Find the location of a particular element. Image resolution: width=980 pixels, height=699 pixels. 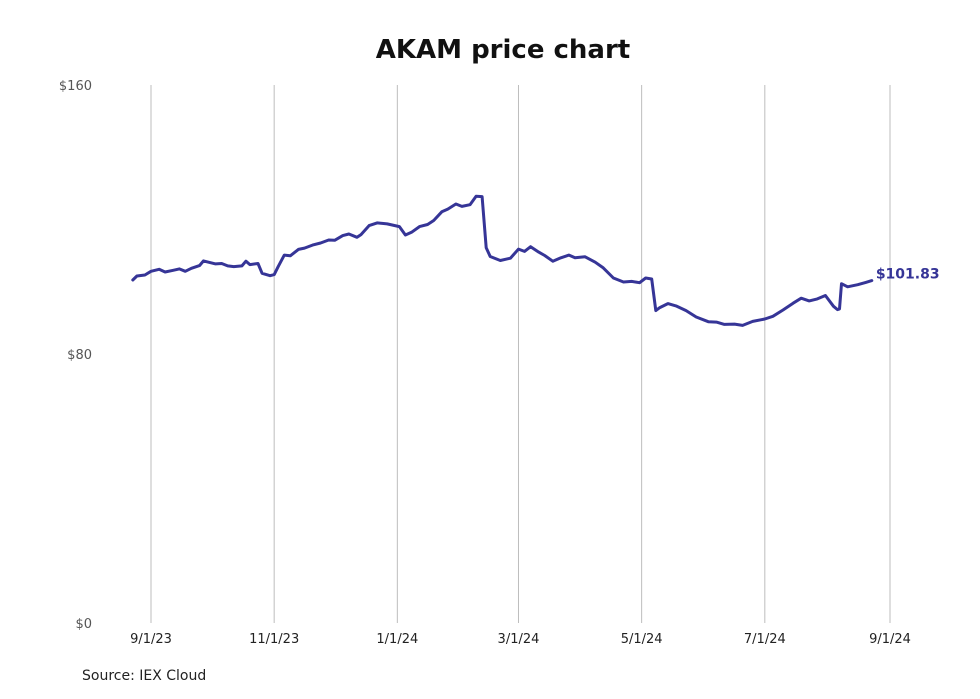

x-tick-label: 1/1/24 is located at coordinates (397, 639).